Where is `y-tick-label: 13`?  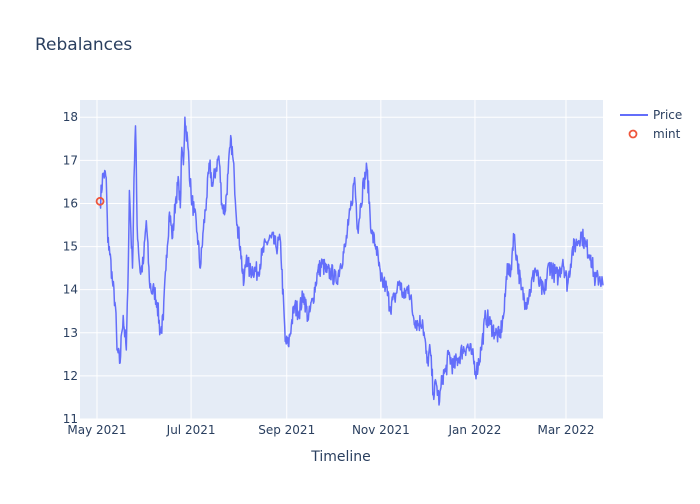 y-tick-label: 13 is located at coordinates (70, 333).